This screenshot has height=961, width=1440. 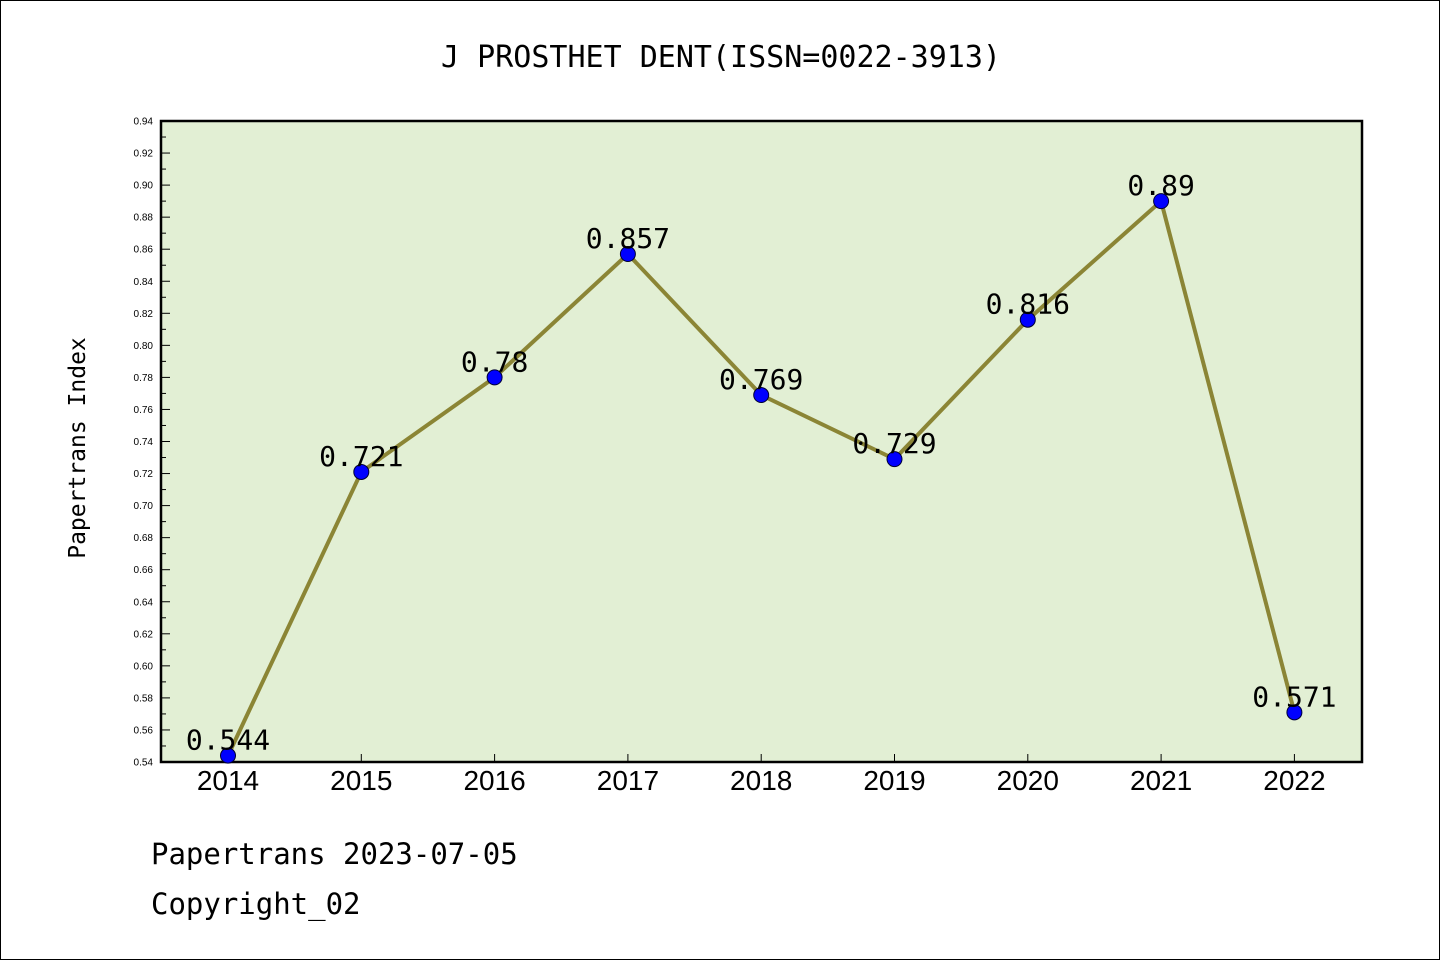 What do you see at coordinates (144, 346) in the screenshot?
I see `y-tick-label: 0.80` at bounding box center [144, 346].